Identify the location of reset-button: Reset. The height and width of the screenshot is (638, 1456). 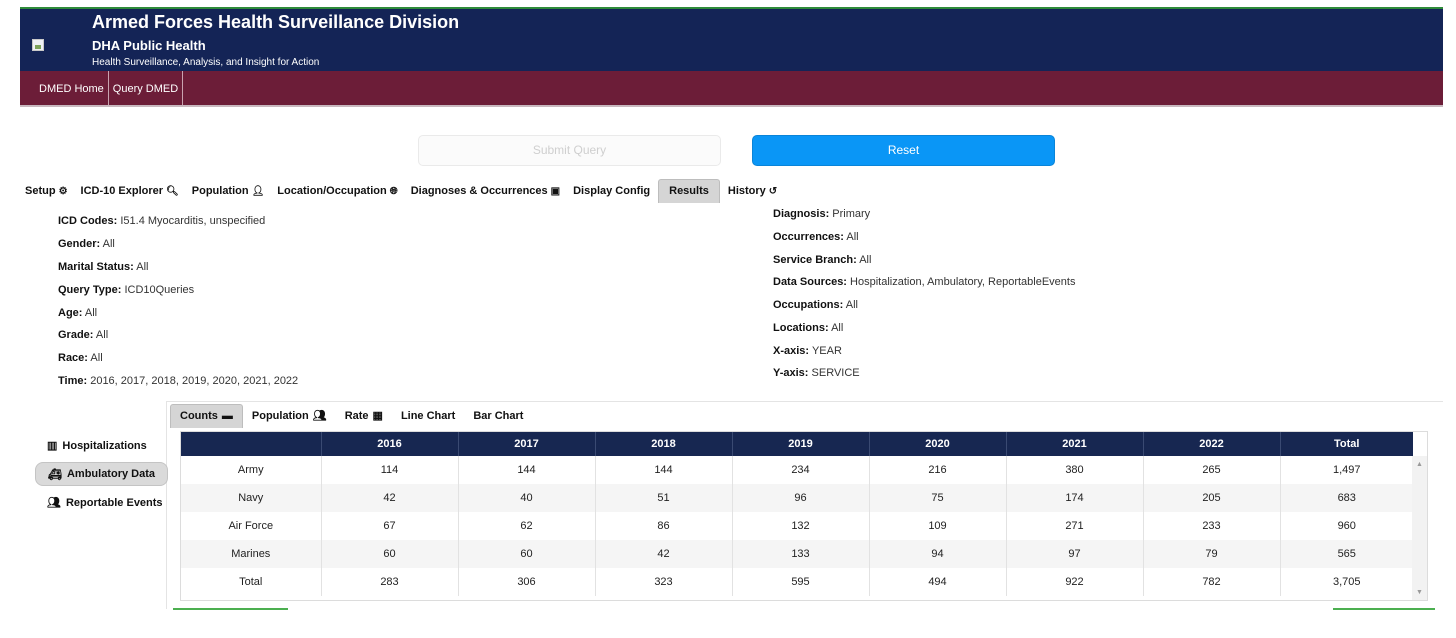
(903, 150).